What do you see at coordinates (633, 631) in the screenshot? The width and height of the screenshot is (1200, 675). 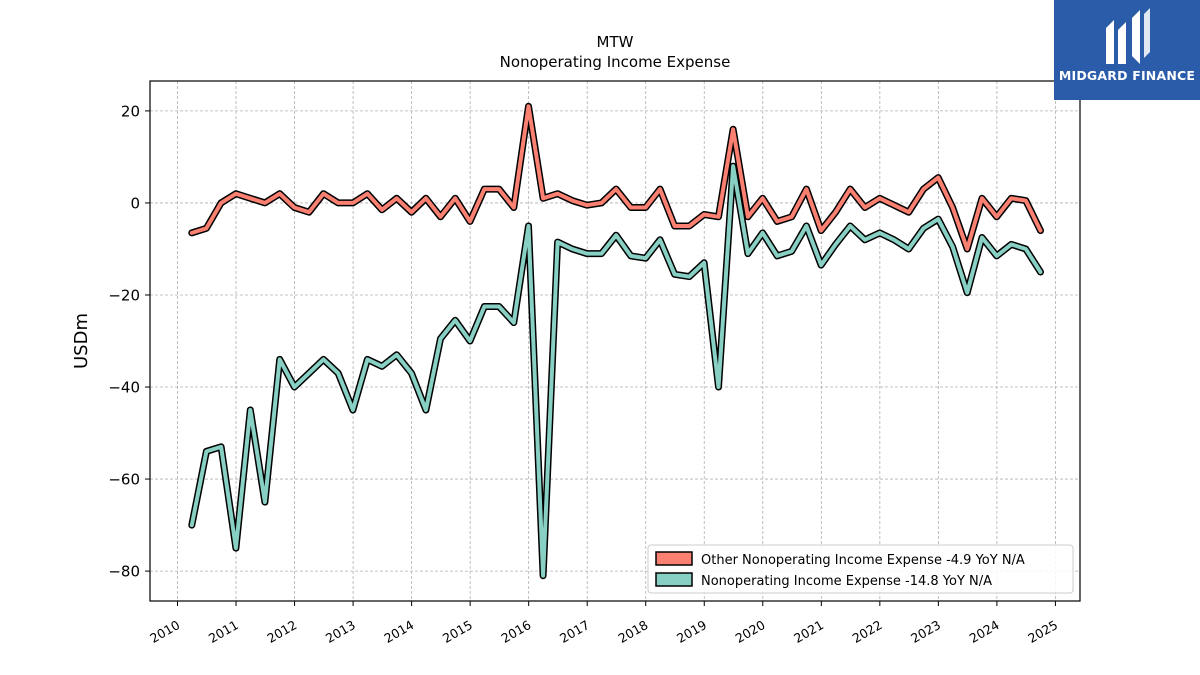 I see `x-tick-label: 2018` at bounding box center [633, 631].